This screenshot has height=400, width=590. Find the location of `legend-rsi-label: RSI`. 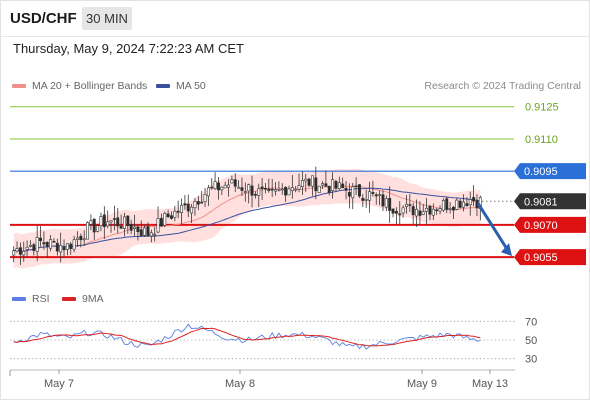

legend-rsi-label: RSI is located at coordinates (41, 299).